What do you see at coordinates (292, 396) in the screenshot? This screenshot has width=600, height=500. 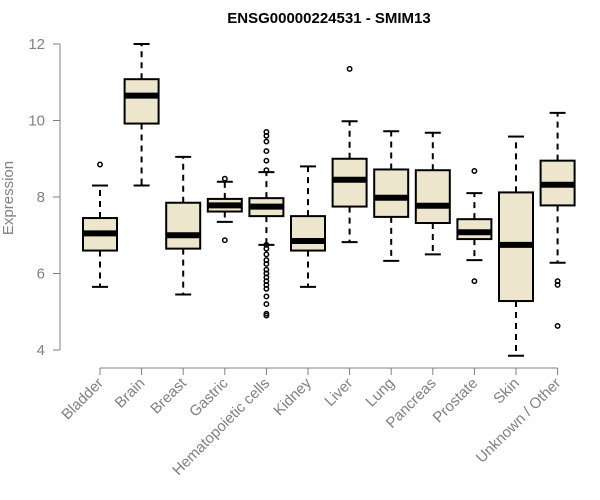 I see `x-tick-label: Kidney` at bounding box center [292, 396].